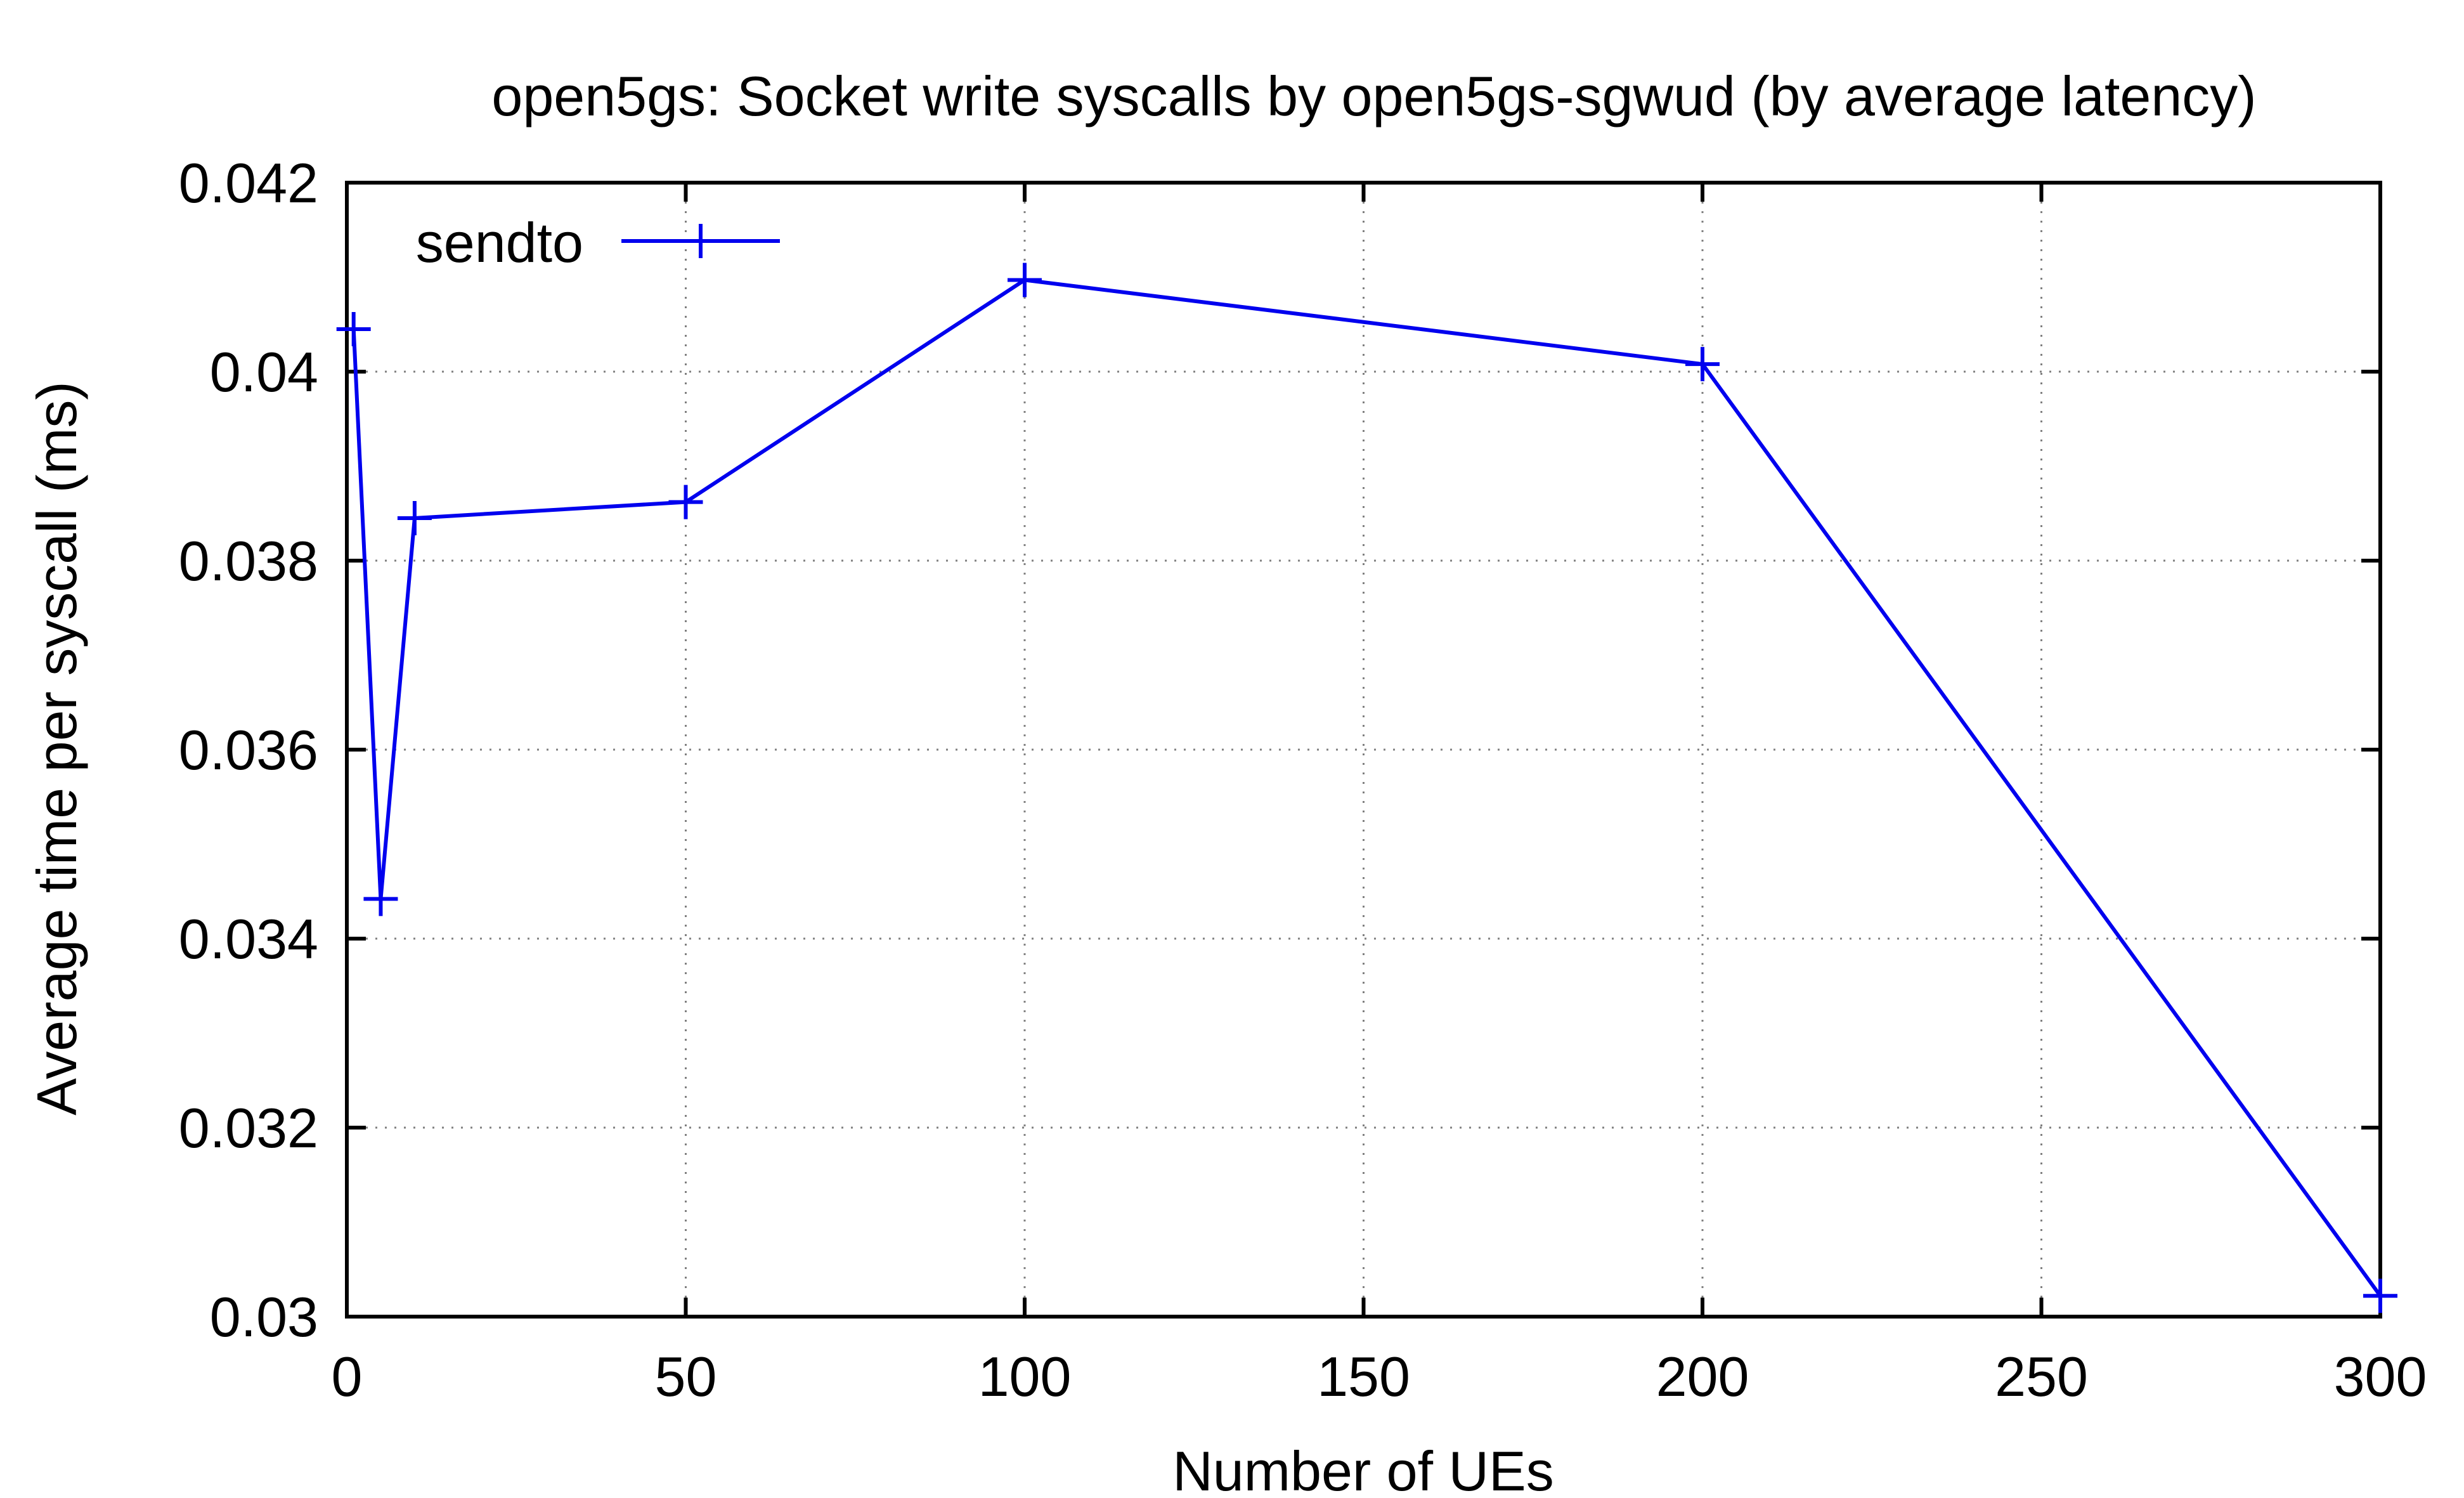 Image resolution: width=2464 pixels, height=1498 pixels. What do you see at coordinates (248, 561) in the screenshot?
I see `y-tick-label: 0.038` at bounding box center [248, 561].